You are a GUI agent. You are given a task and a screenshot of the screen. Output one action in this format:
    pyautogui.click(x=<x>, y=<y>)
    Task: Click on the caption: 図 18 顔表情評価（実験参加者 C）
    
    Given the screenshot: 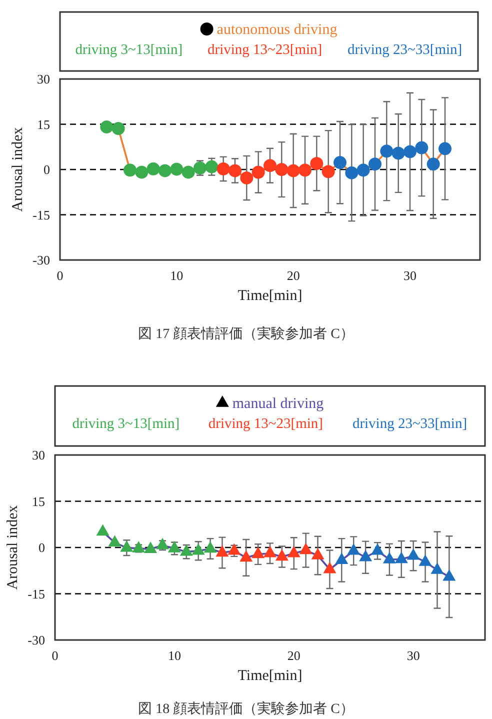 What is the action you would take?
    pyautogui.click(x=246, y=709)
    